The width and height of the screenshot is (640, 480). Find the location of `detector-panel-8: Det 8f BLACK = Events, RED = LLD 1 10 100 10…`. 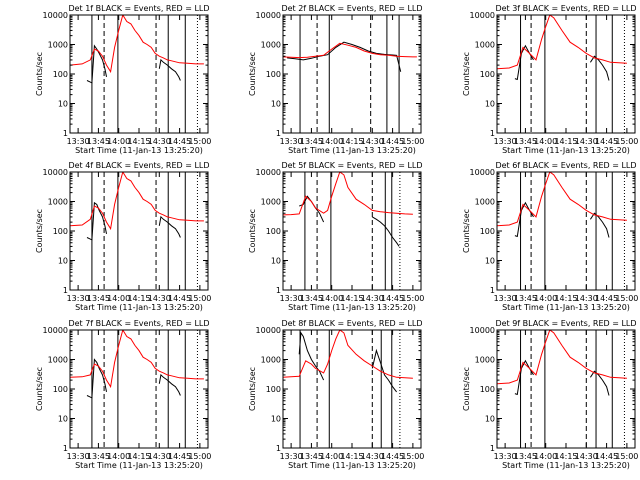

detector-panel-8: Det 8f BLACK = Events, RED = LLD 1 10 100 10… is located at coordinates (336, 394).